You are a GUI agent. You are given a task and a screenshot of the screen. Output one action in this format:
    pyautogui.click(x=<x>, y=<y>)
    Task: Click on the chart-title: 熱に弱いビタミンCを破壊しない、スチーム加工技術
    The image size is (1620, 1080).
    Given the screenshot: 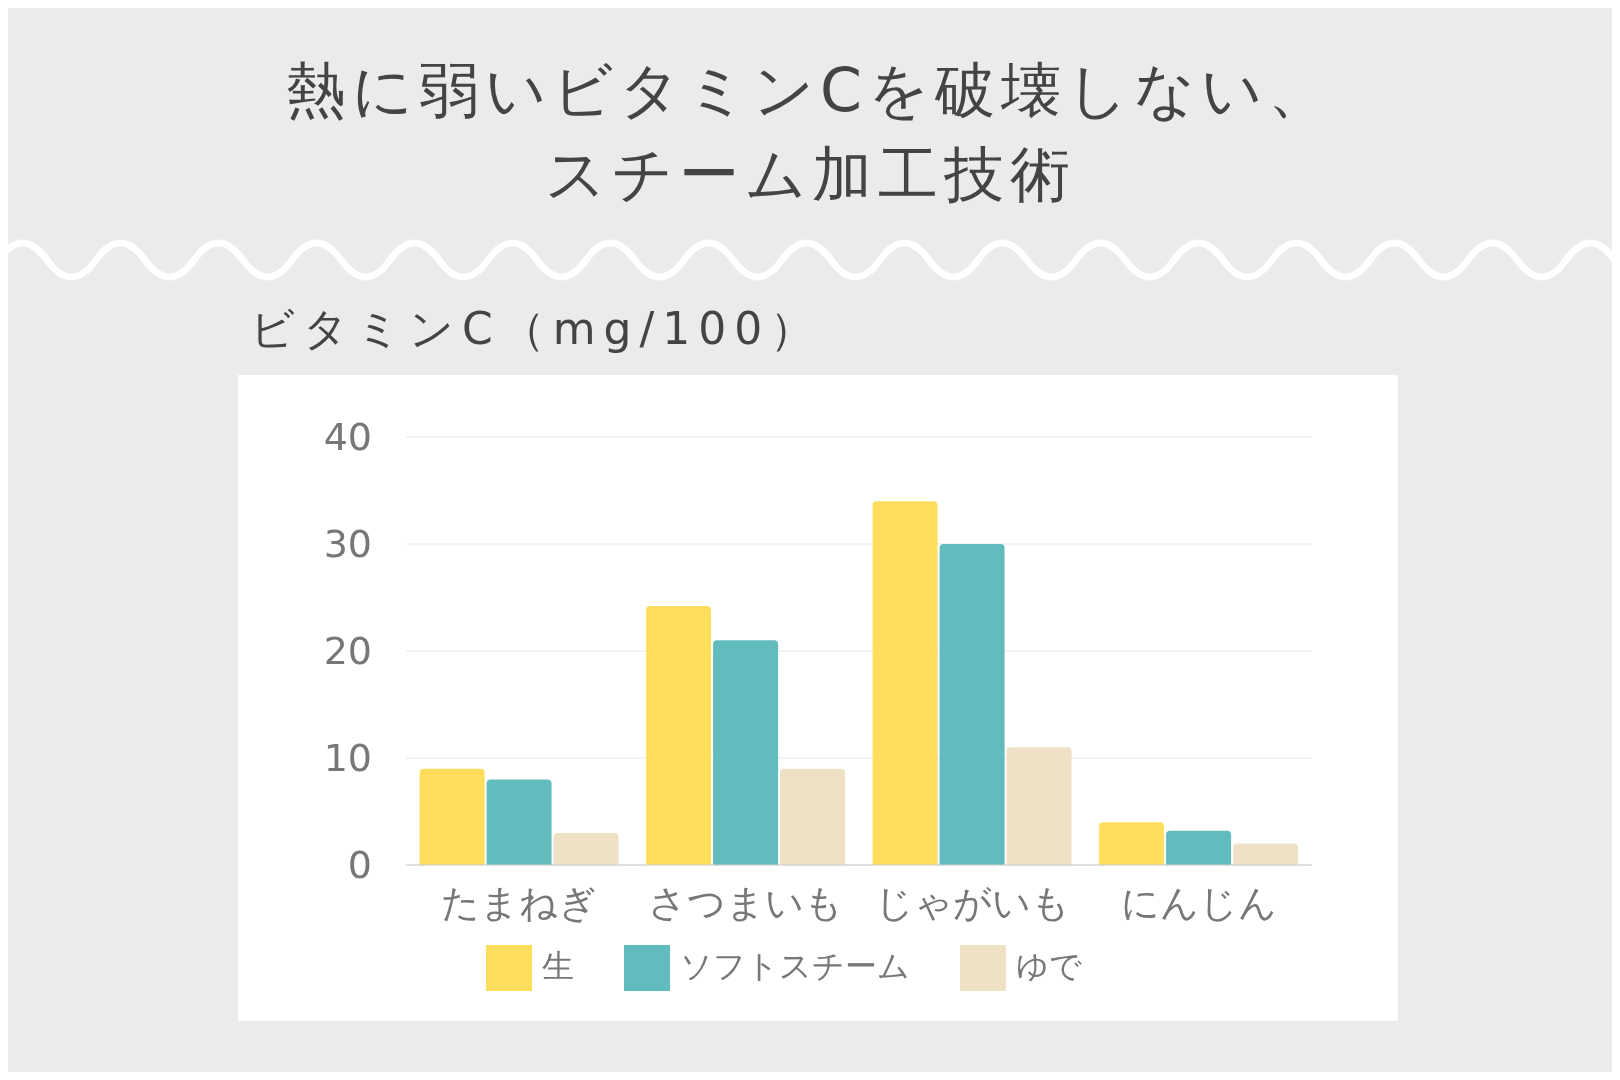 What is the action you would take?
    pyautogui.click(x=810, y=132)
    